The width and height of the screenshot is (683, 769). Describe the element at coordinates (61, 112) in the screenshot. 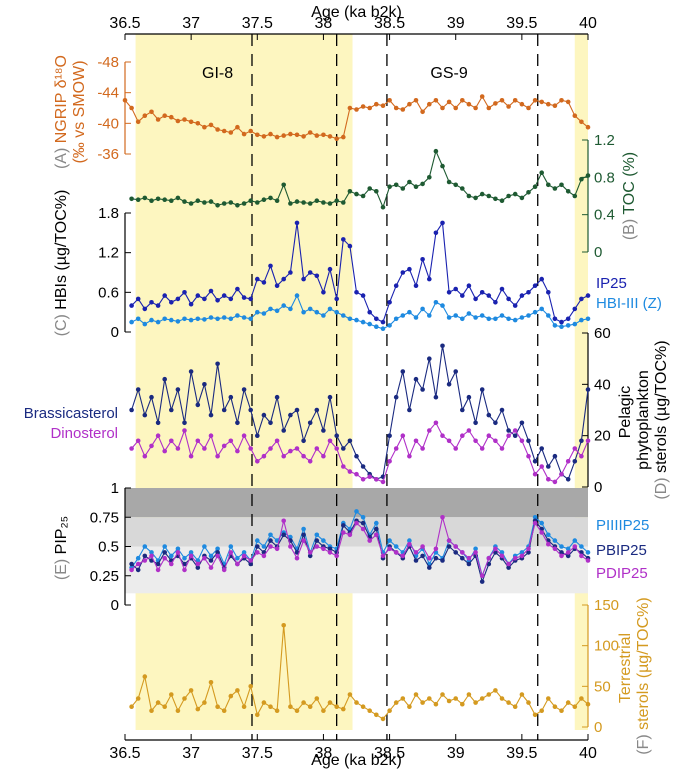

I see `panel-A-title: (A) NGRIP δ¹⁸O` at that location.